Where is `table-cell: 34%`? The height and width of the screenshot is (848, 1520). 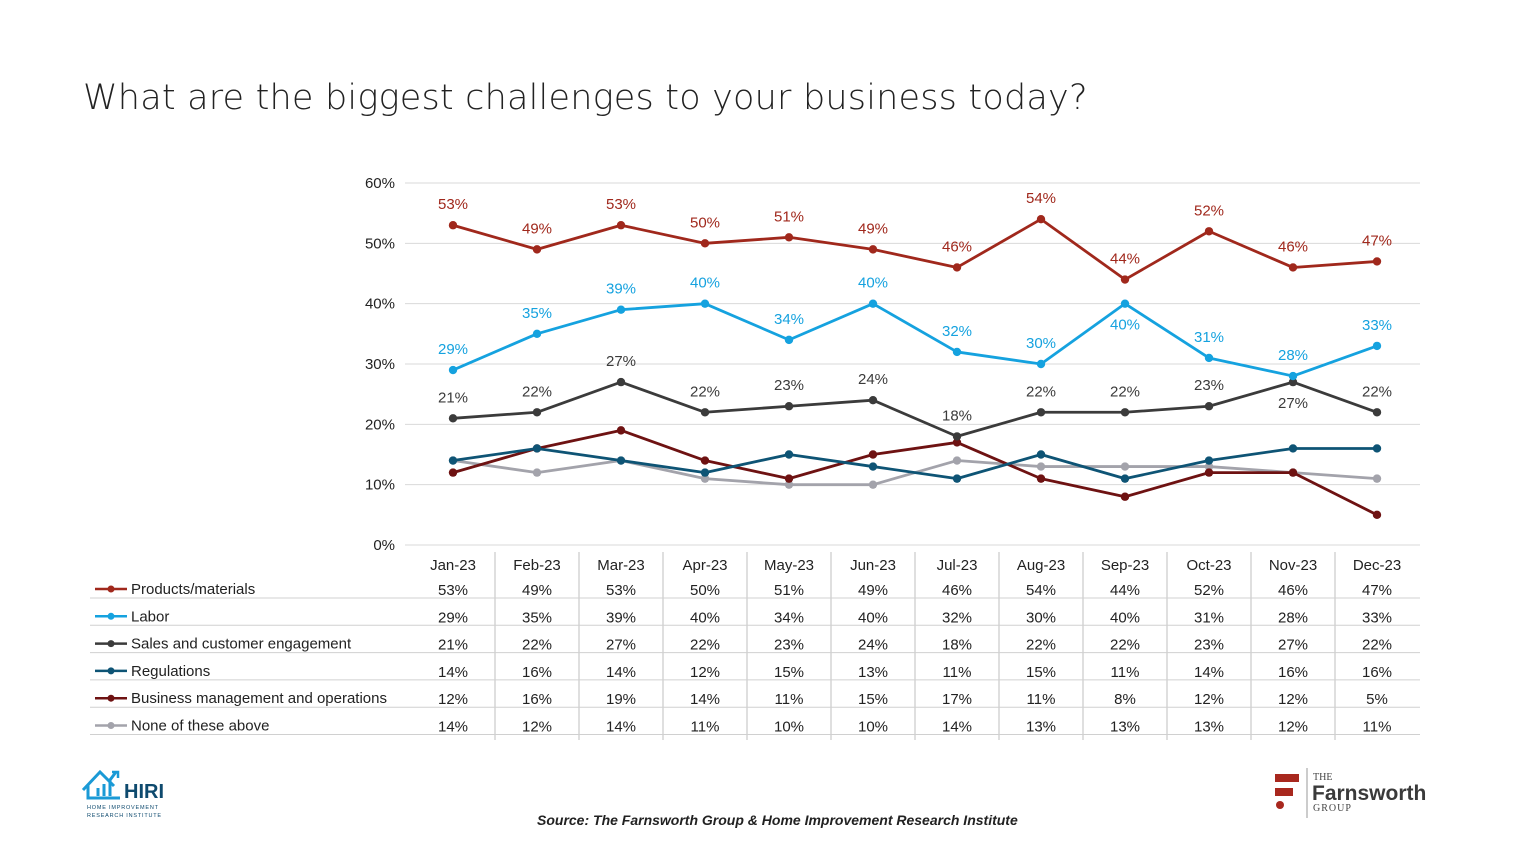
table-cell: 34% is located at coordinates (789, 617).